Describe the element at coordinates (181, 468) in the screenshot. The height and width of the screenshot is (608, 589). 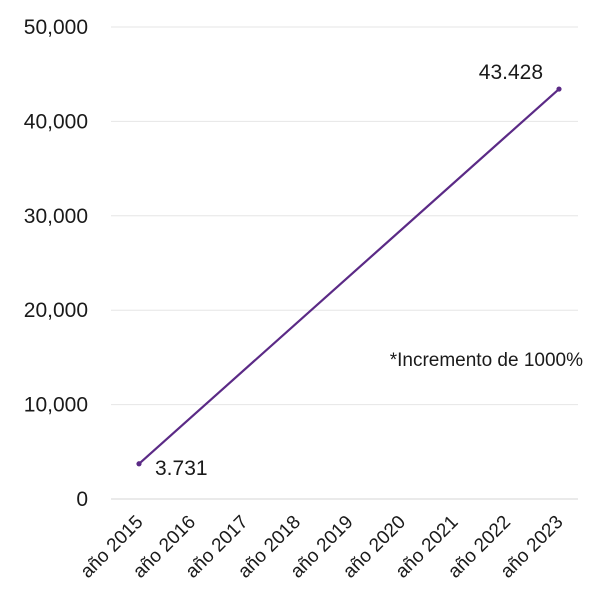
I see `data-label: 3.731` at that location.